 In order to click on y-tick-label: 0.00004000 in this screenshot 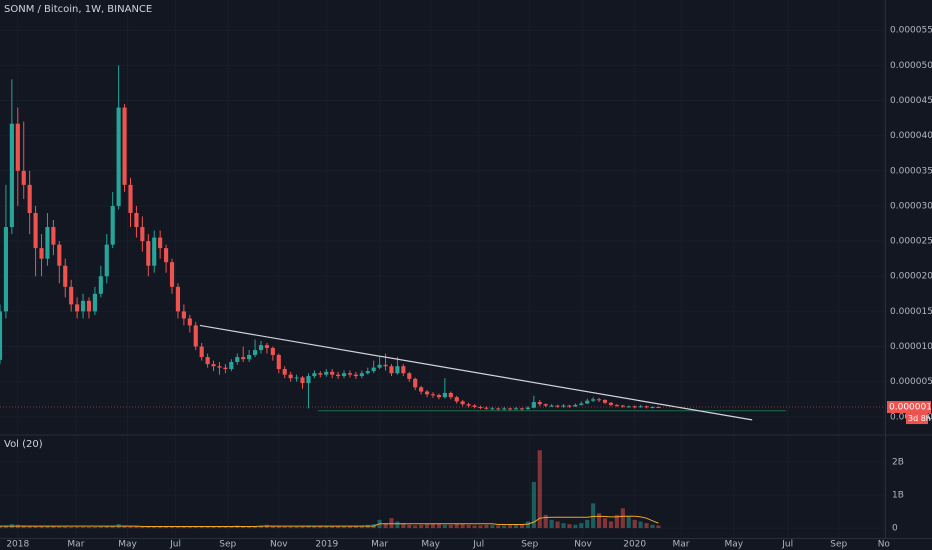, I will do `click(911, 136)`.